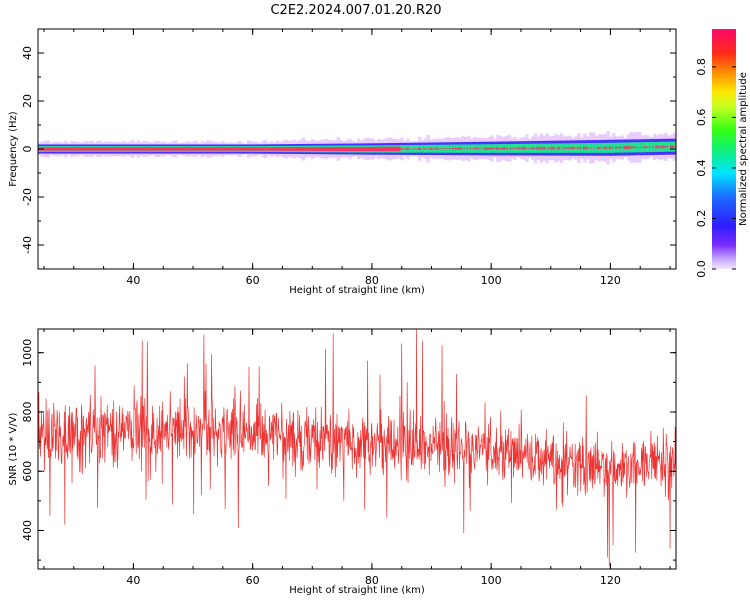 This screenshot has width=750, height=600. I want to click on spectrogram-ytick-label: 20, so click(27, 101).